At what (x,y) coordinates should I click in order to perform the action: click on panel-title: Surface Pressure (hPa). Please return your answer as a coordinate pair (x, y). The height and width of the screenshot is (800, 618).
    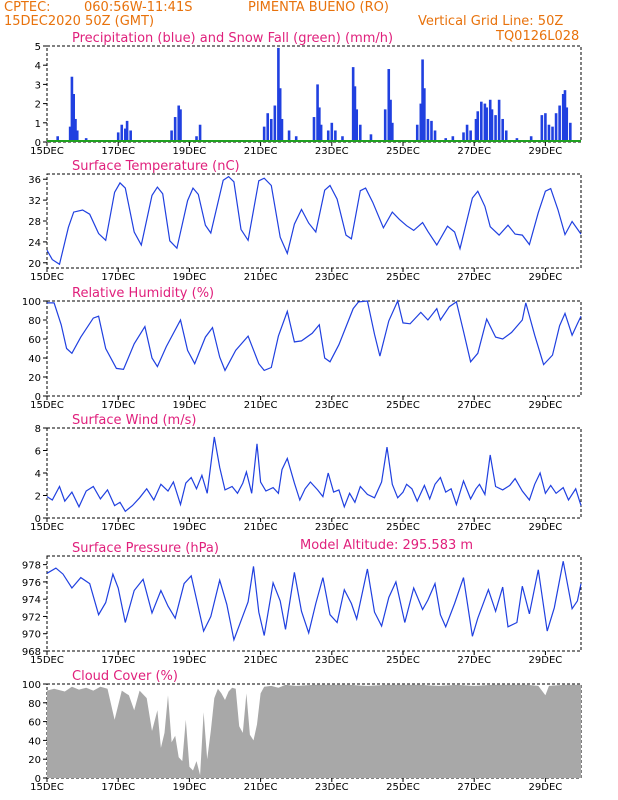
    Looking at the image, I should click on (145, 548).